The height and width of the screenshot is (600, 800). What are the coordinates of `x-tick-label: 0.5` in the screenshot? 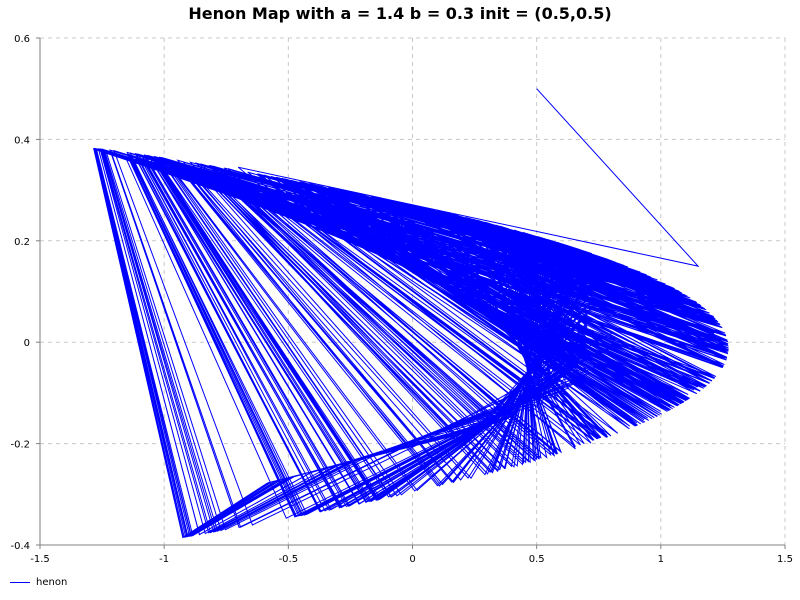 It's located at (537, 559).